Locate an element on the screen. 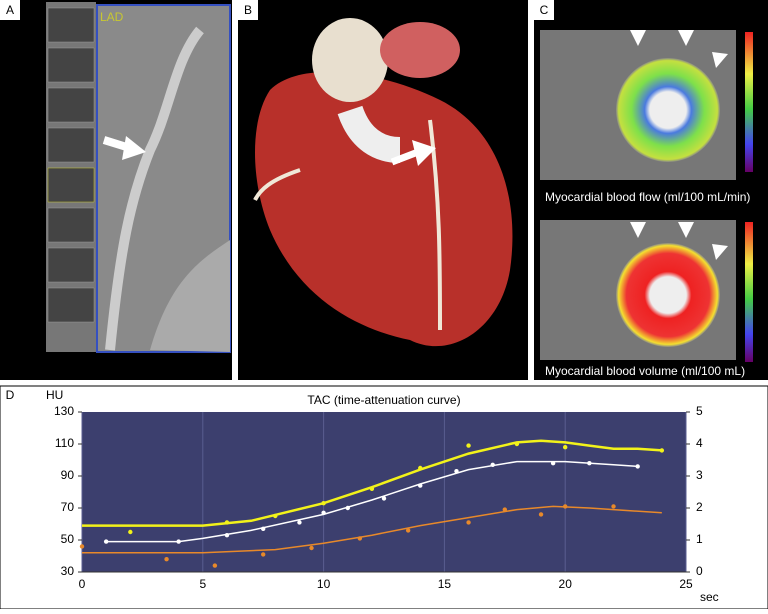 The width and height of the screenshot is (768, 614). y-tick-label: 70 is located at coordinates (68, 507).